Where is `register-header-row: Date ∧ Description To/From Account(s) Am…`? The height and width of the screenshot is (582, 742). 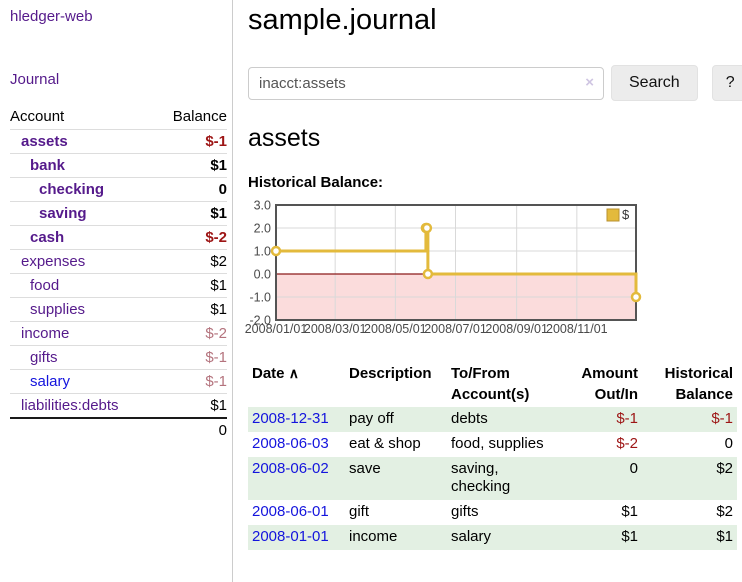
register-header-row: Date ∧ Description To/From Account(s) Am… is located at coordinates (492, 384).